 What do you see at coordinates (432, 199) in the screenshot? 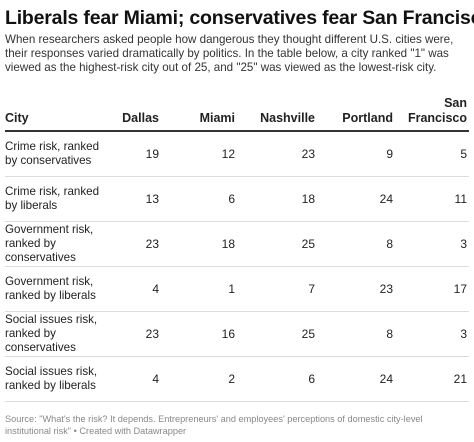
I see `cell-san-francisco: 11` at bounding box center [432, 199].